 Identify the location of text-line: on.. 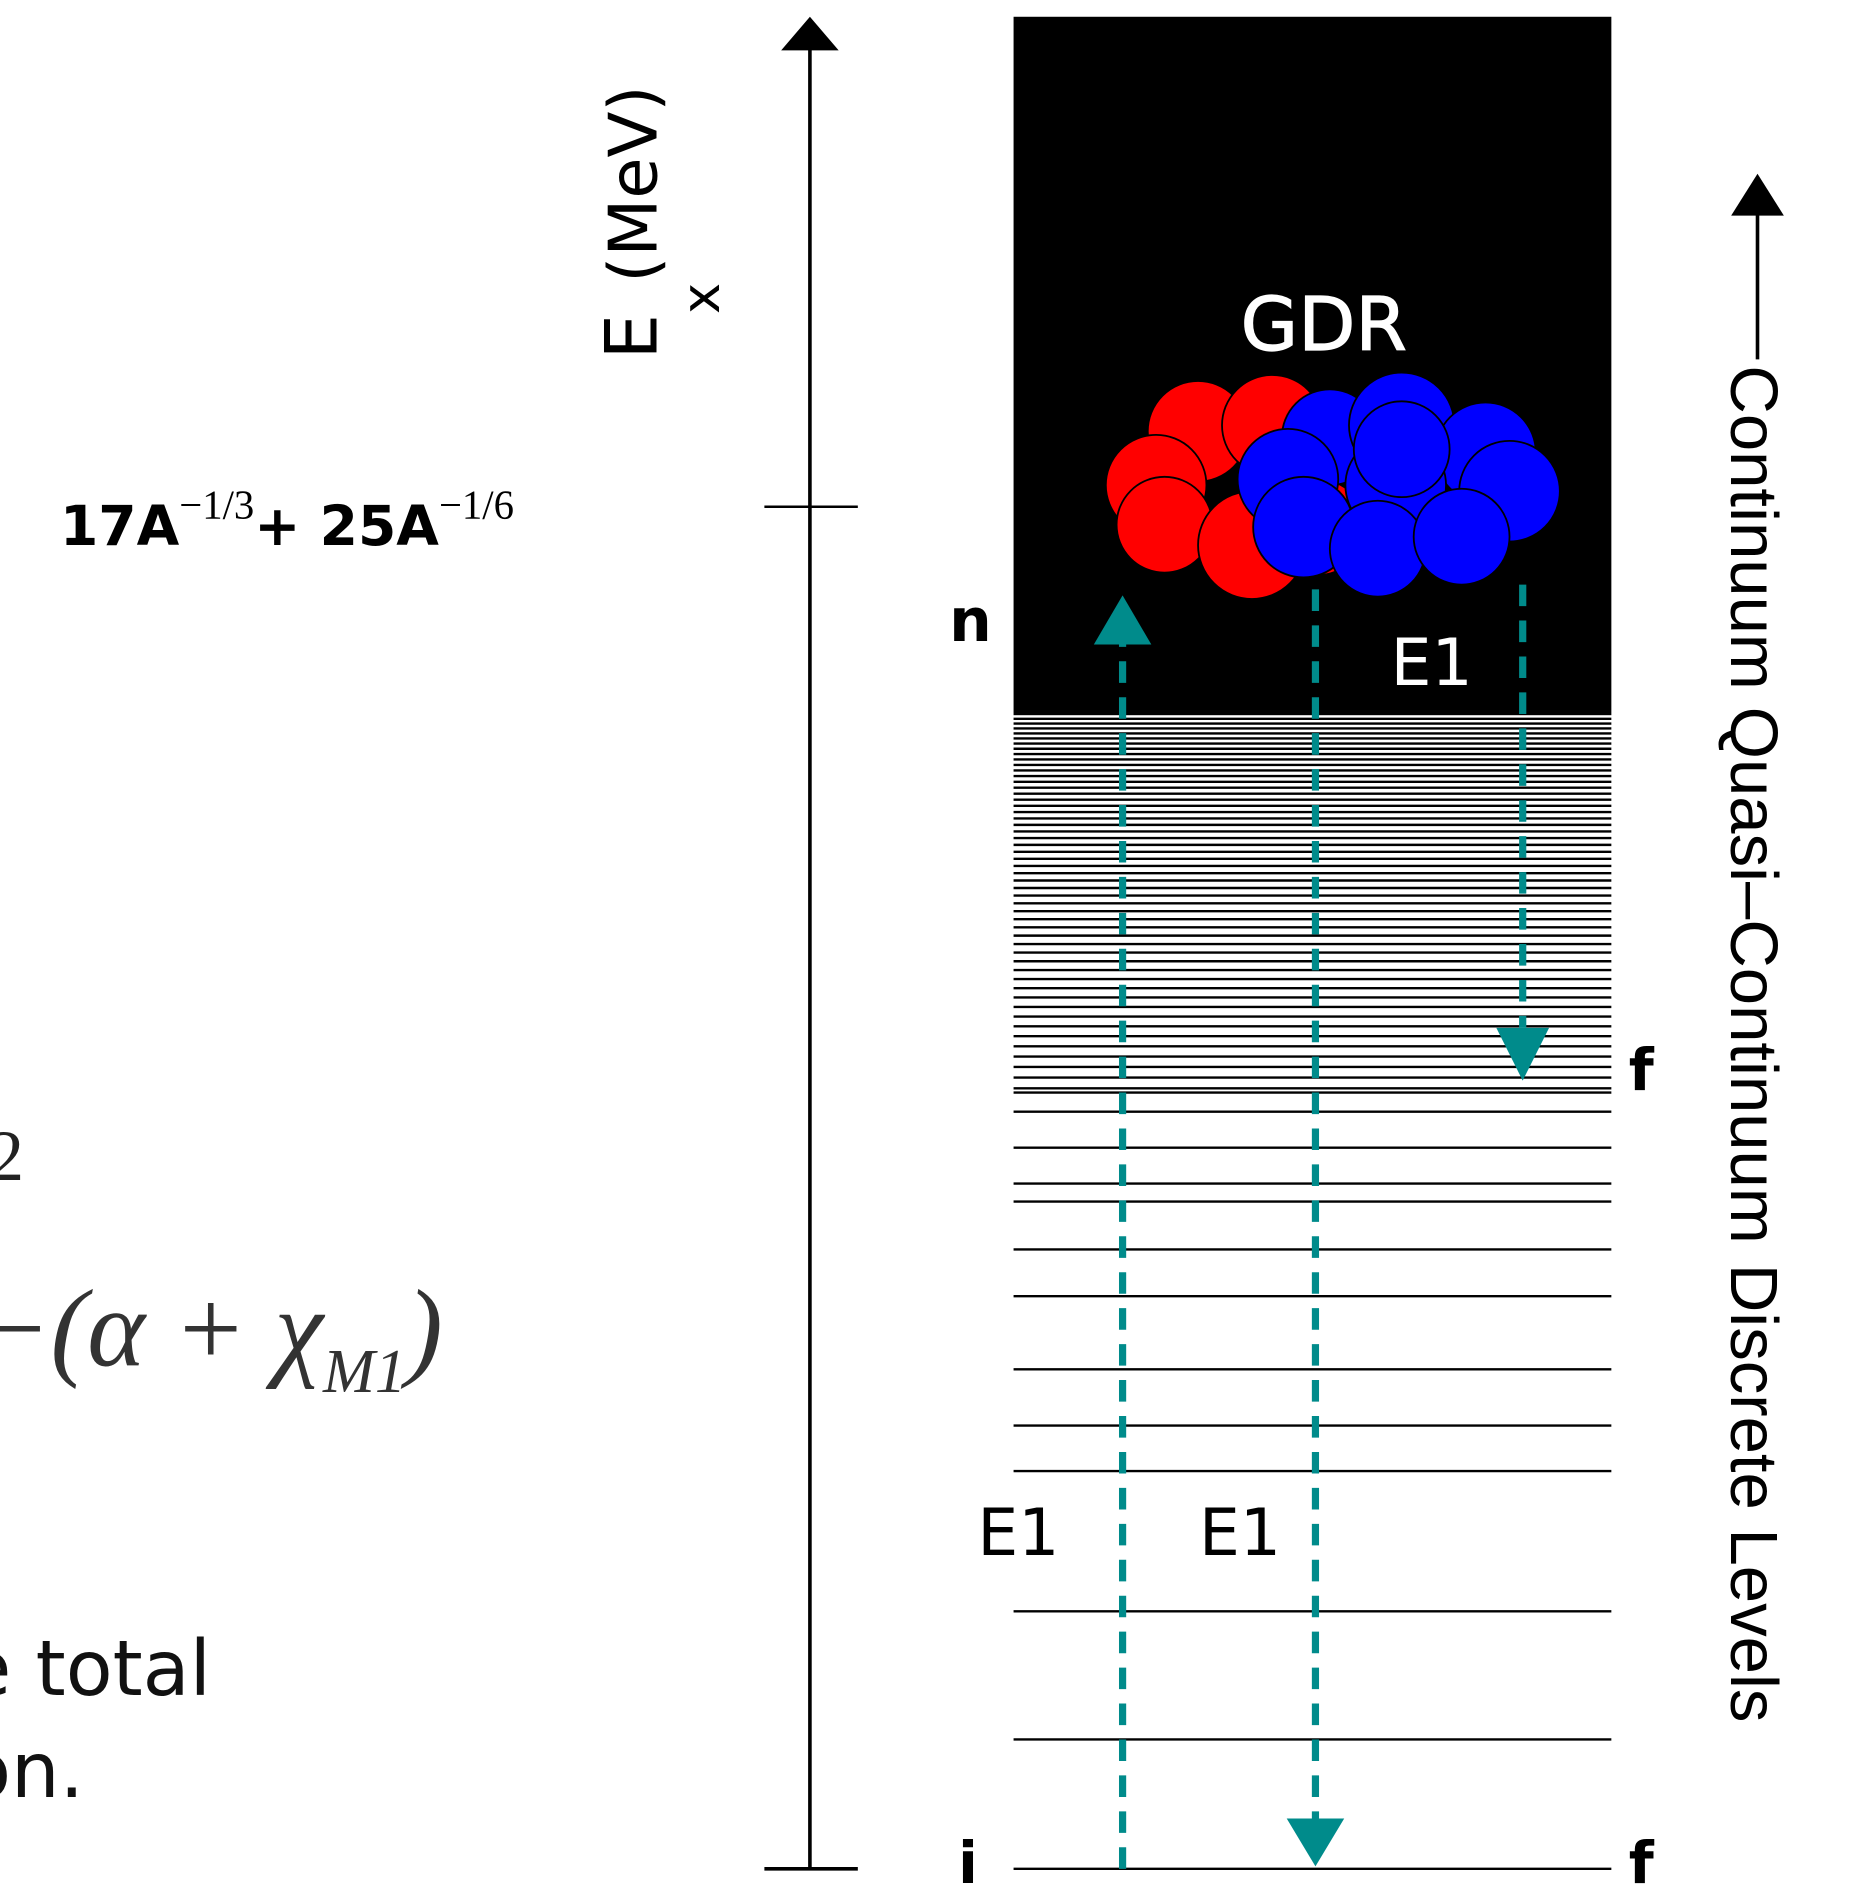
(42, 1771).